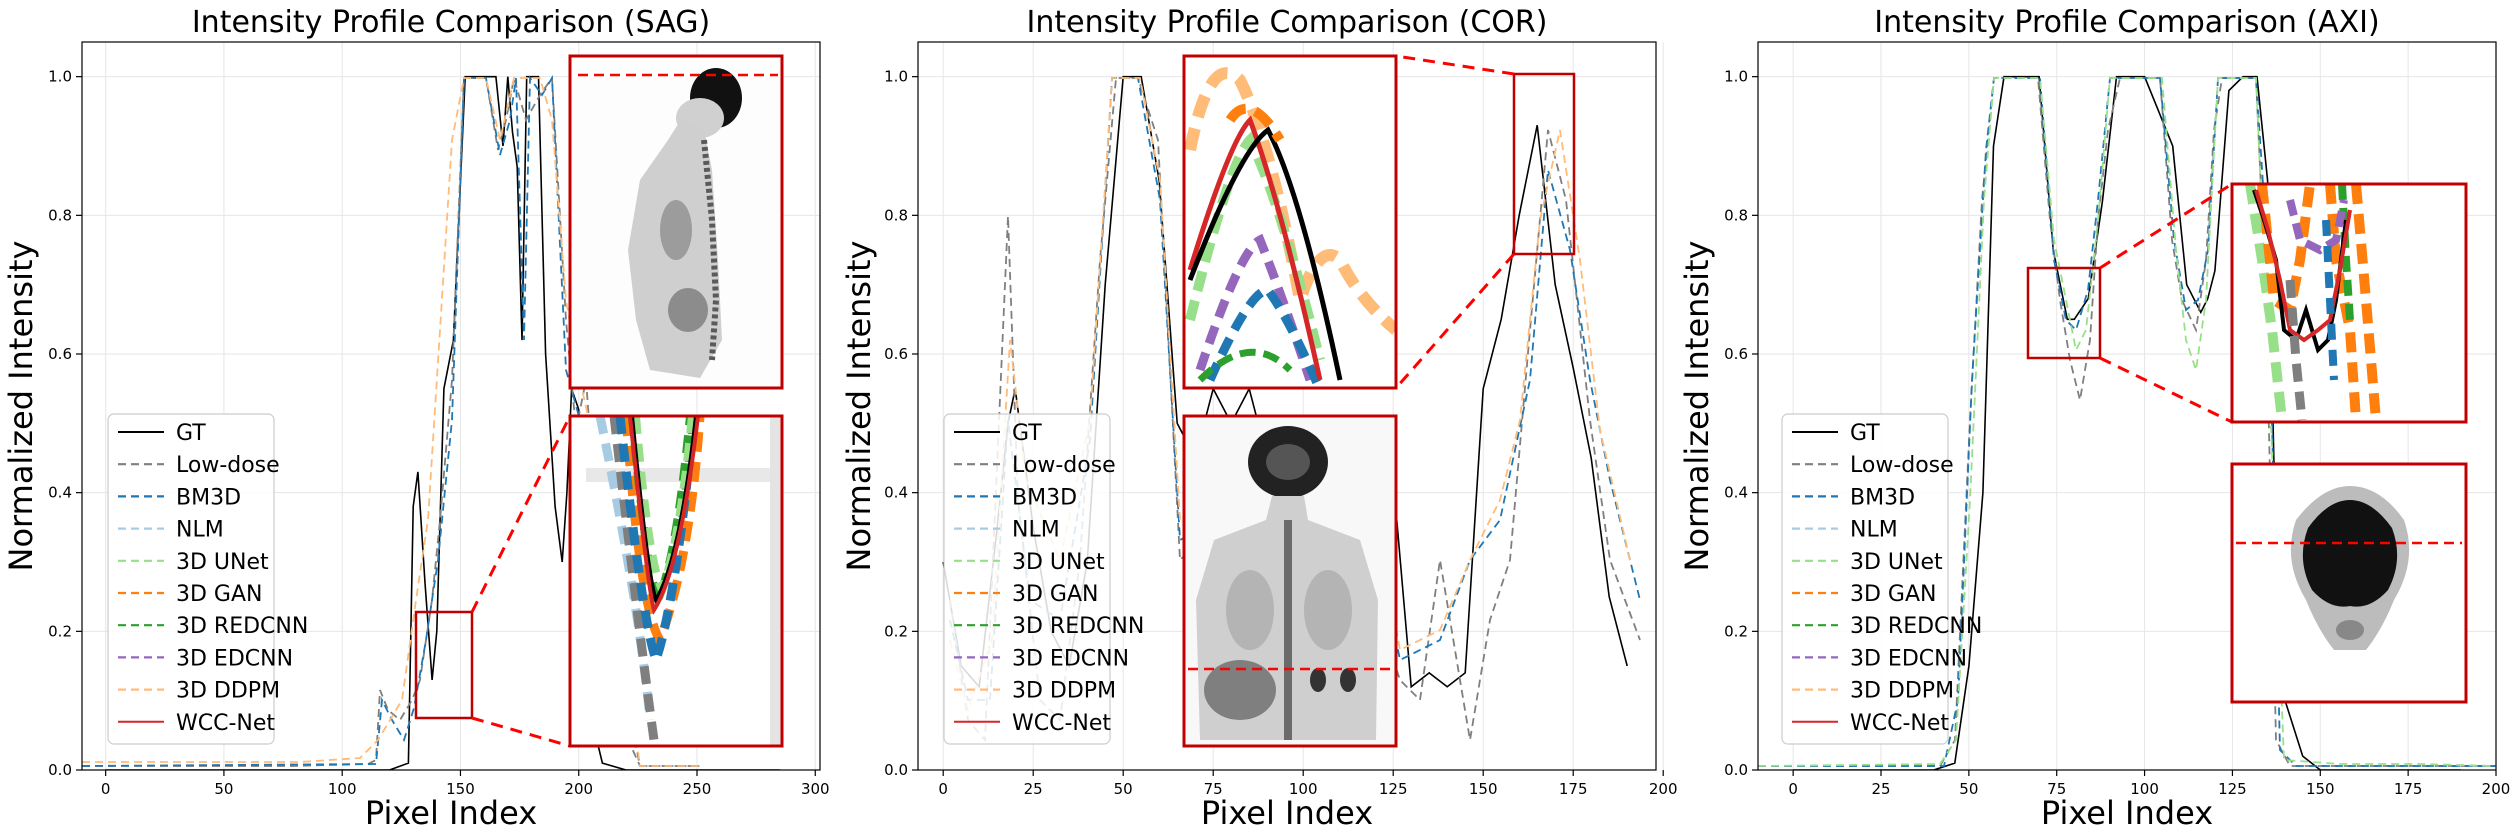 The image size is (2512, 839). Describe the element at coordinates (1287, 22) in the screenshot. I see `chart-title: Intensity Profile Comparison (COR)` at that location.